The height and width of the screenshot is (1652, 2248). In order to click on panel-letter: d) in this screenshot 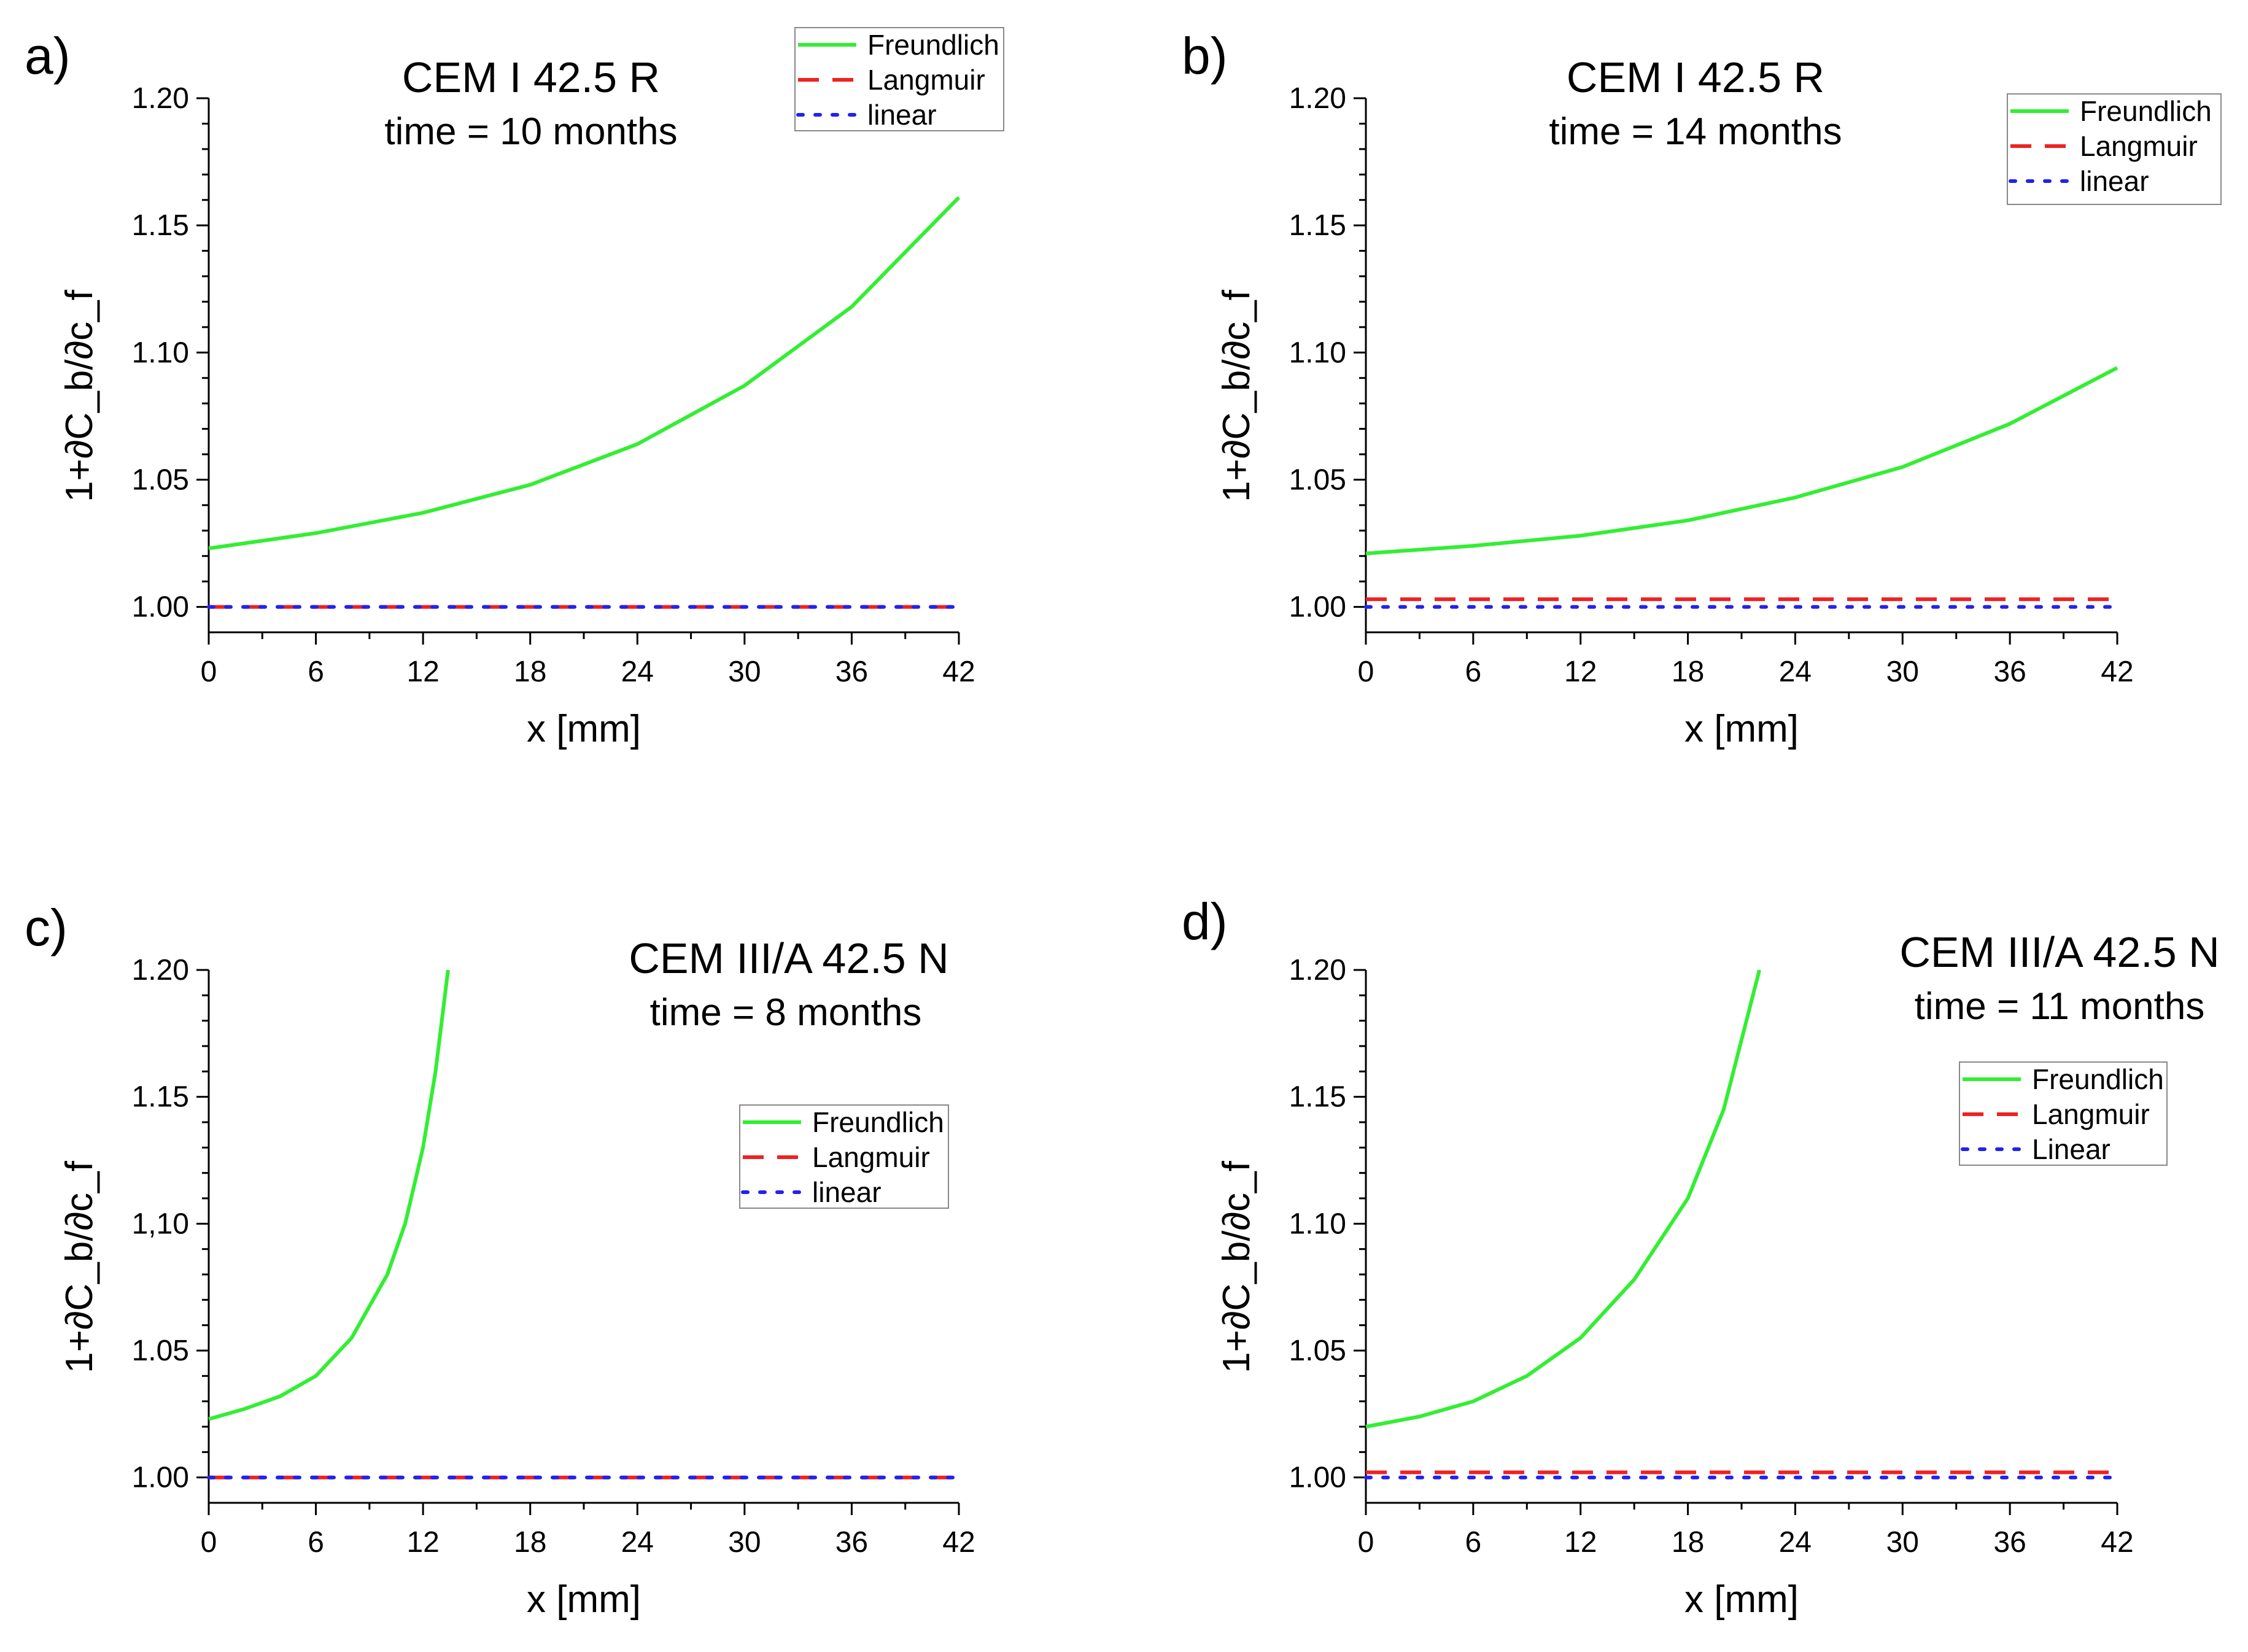, I will do `click(1205, 922)`.